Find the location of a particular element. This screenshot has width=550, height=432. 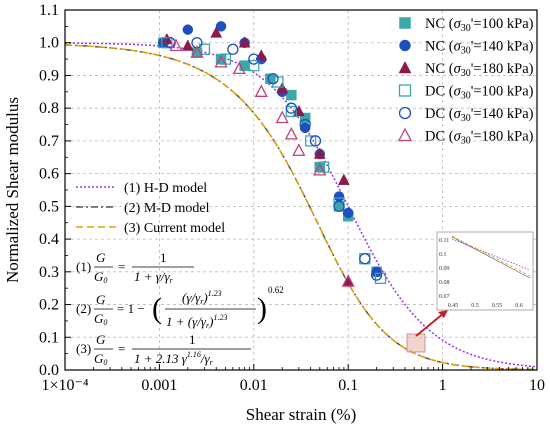

model-legend-label: (2) M-D model is located at coordinates (167, 208).